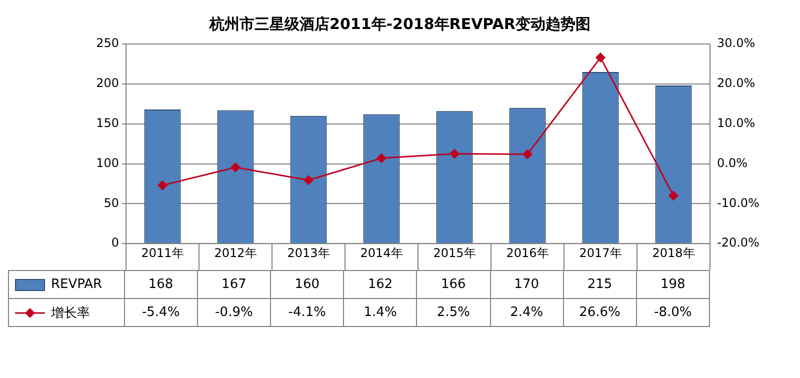 Image resolution: width=800 pixels, height=378 pixels. I want to click on data-label: 166, so click(454, 284).